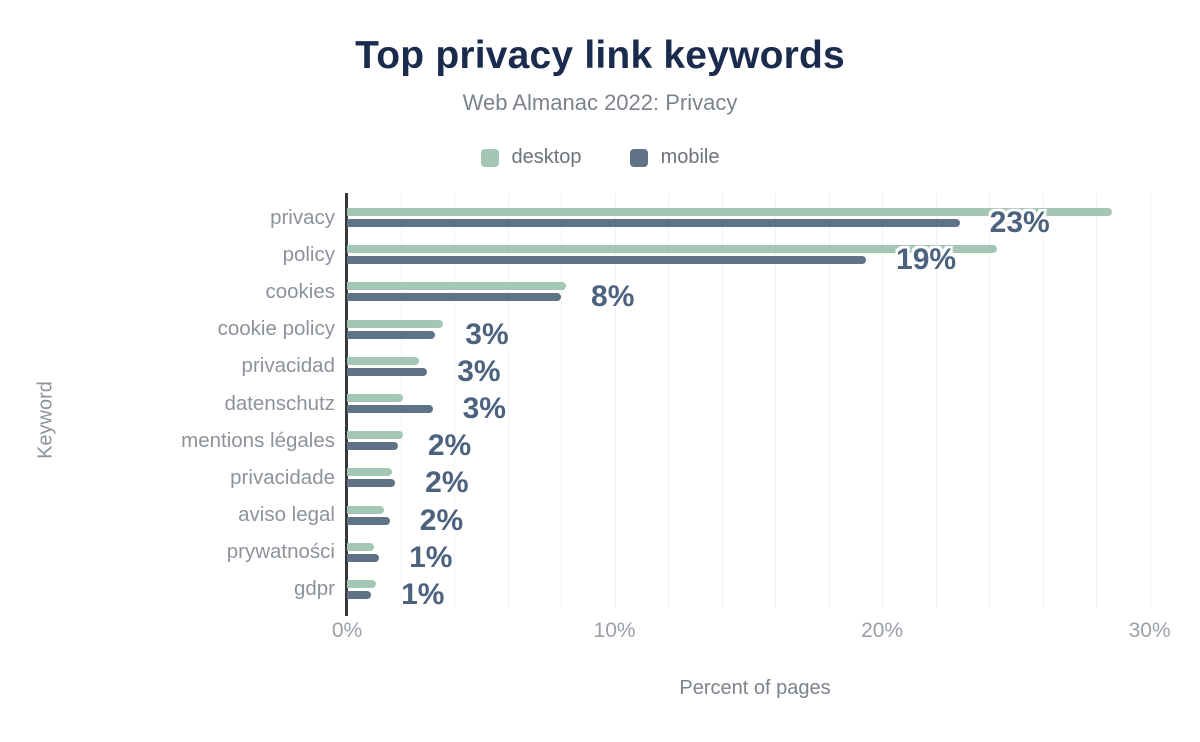  I want to click on bar-row: cookie policy 3%, so click(690, 331).